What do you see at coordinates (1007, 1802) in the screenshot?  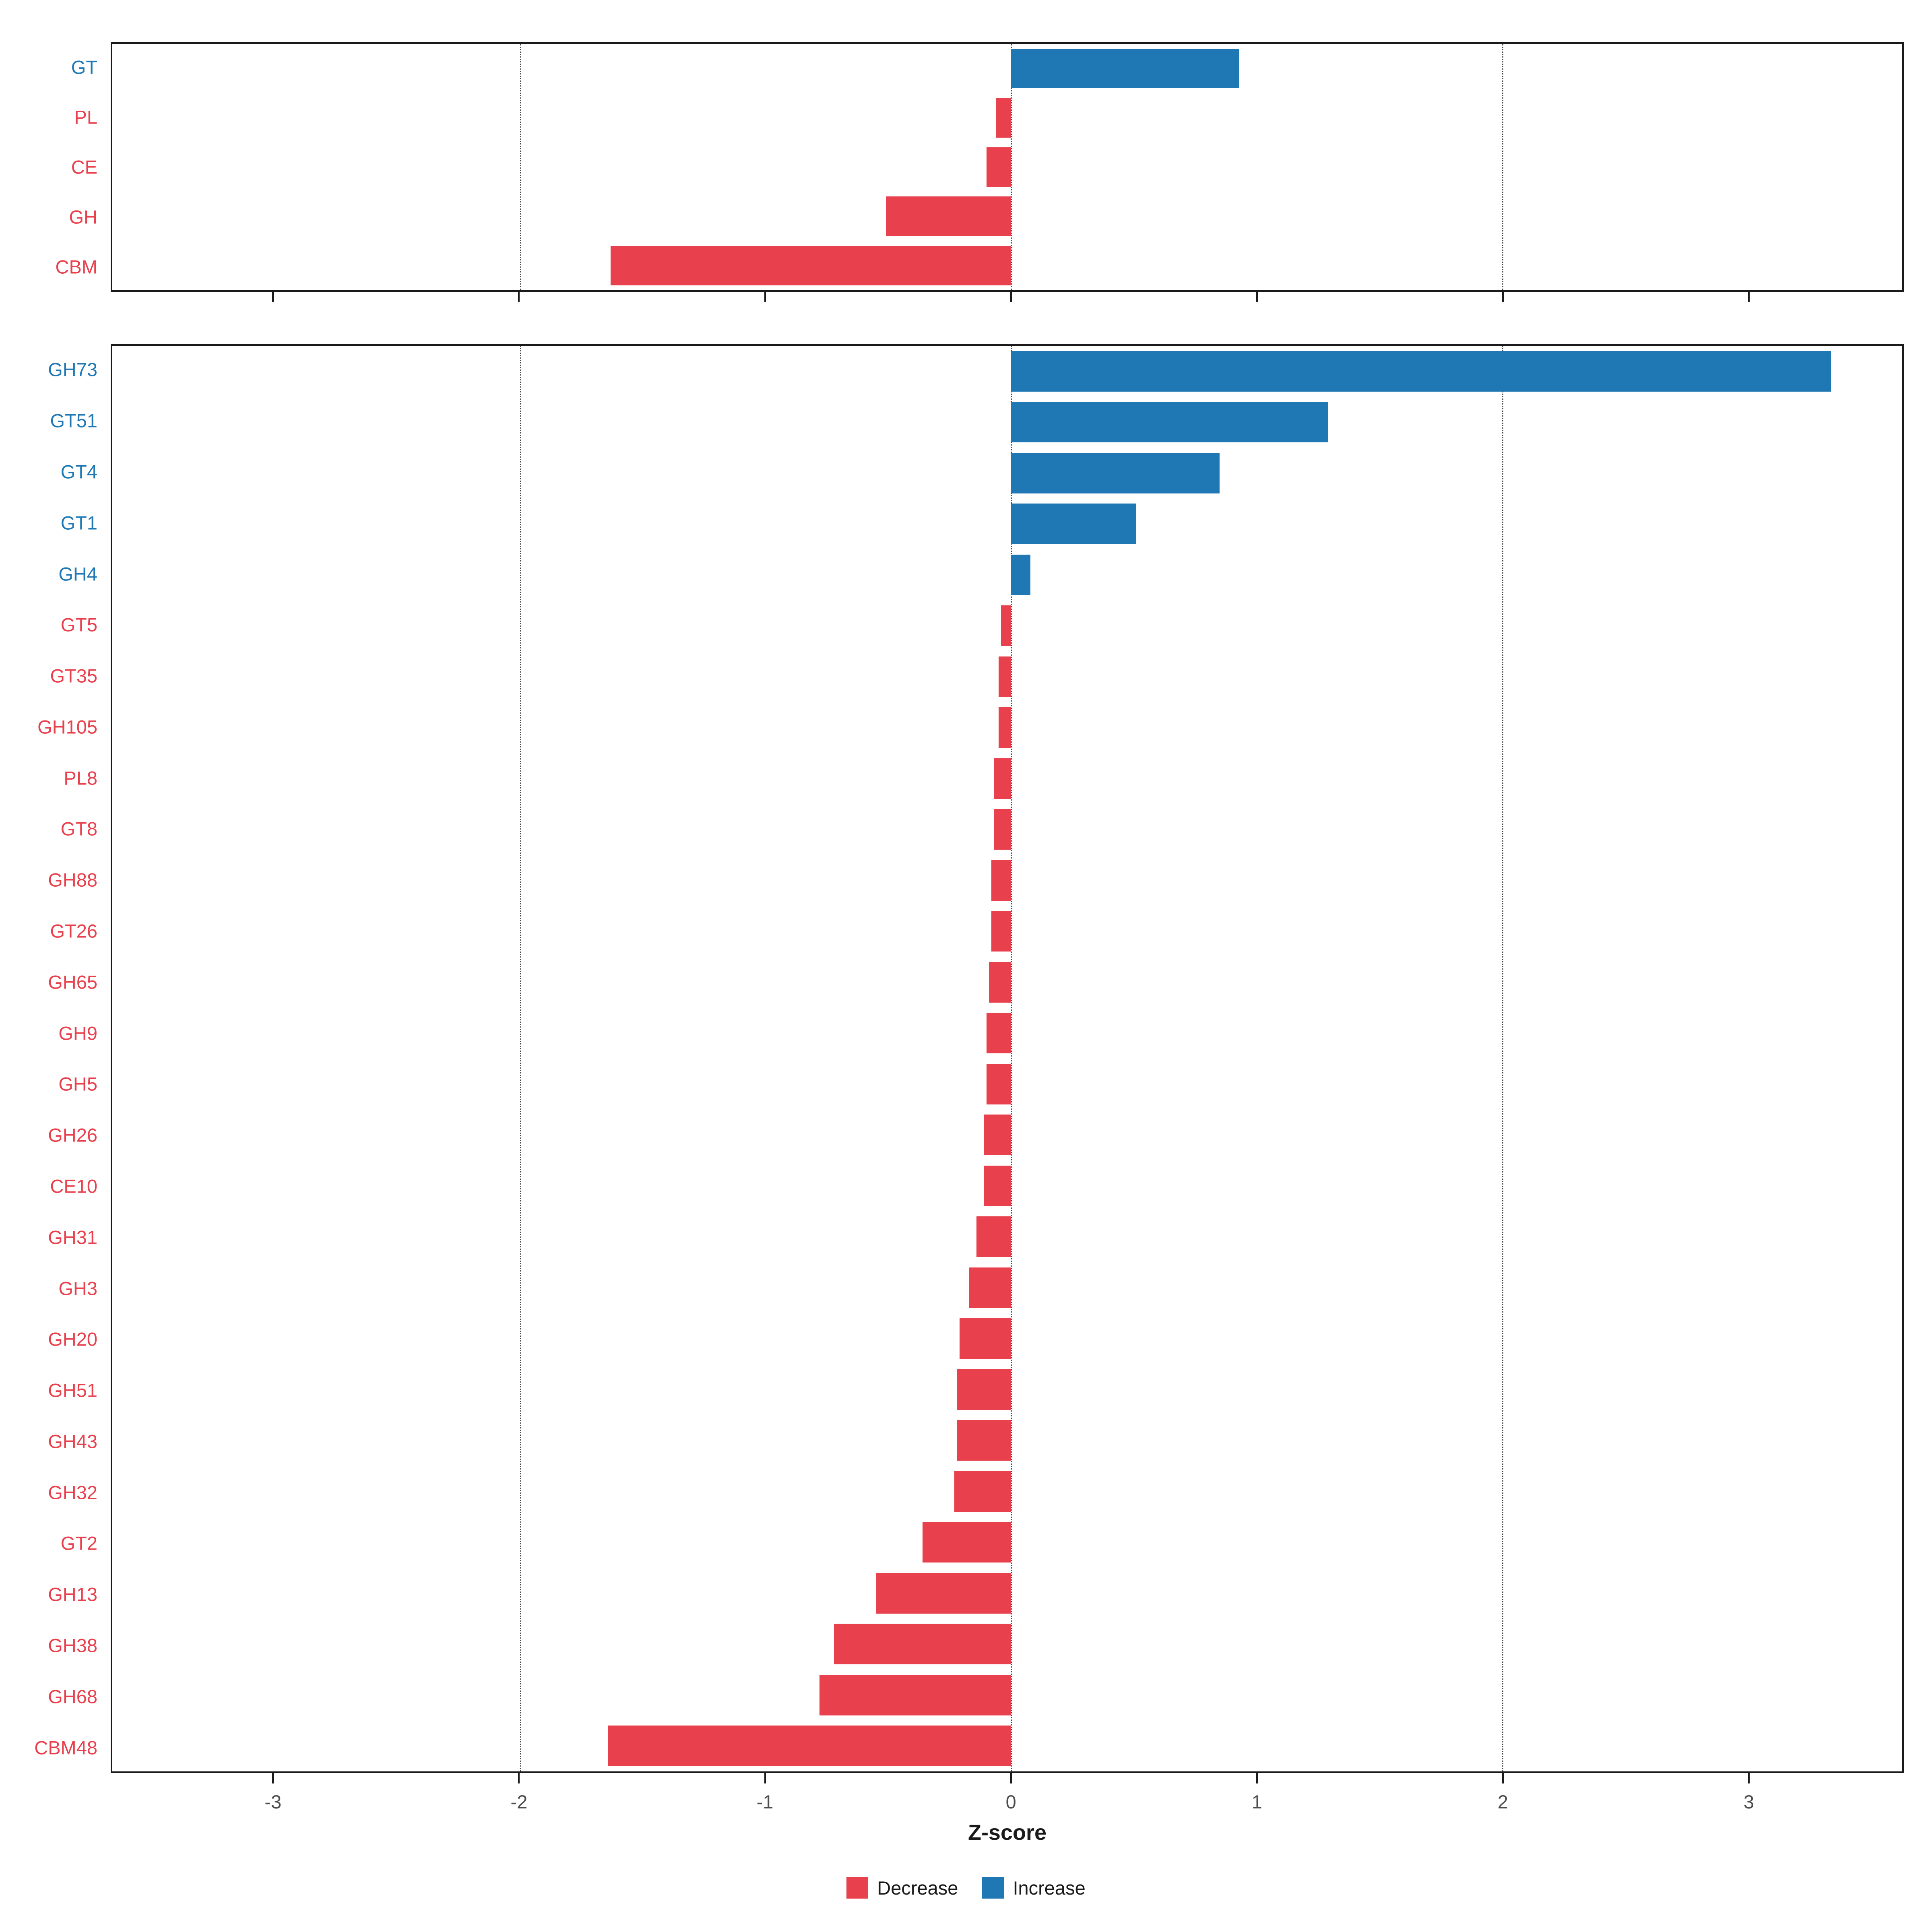 I see `x-tick-labels: -3 -2 -1 0 1 2 3` at bounding box center [1007, 1802].